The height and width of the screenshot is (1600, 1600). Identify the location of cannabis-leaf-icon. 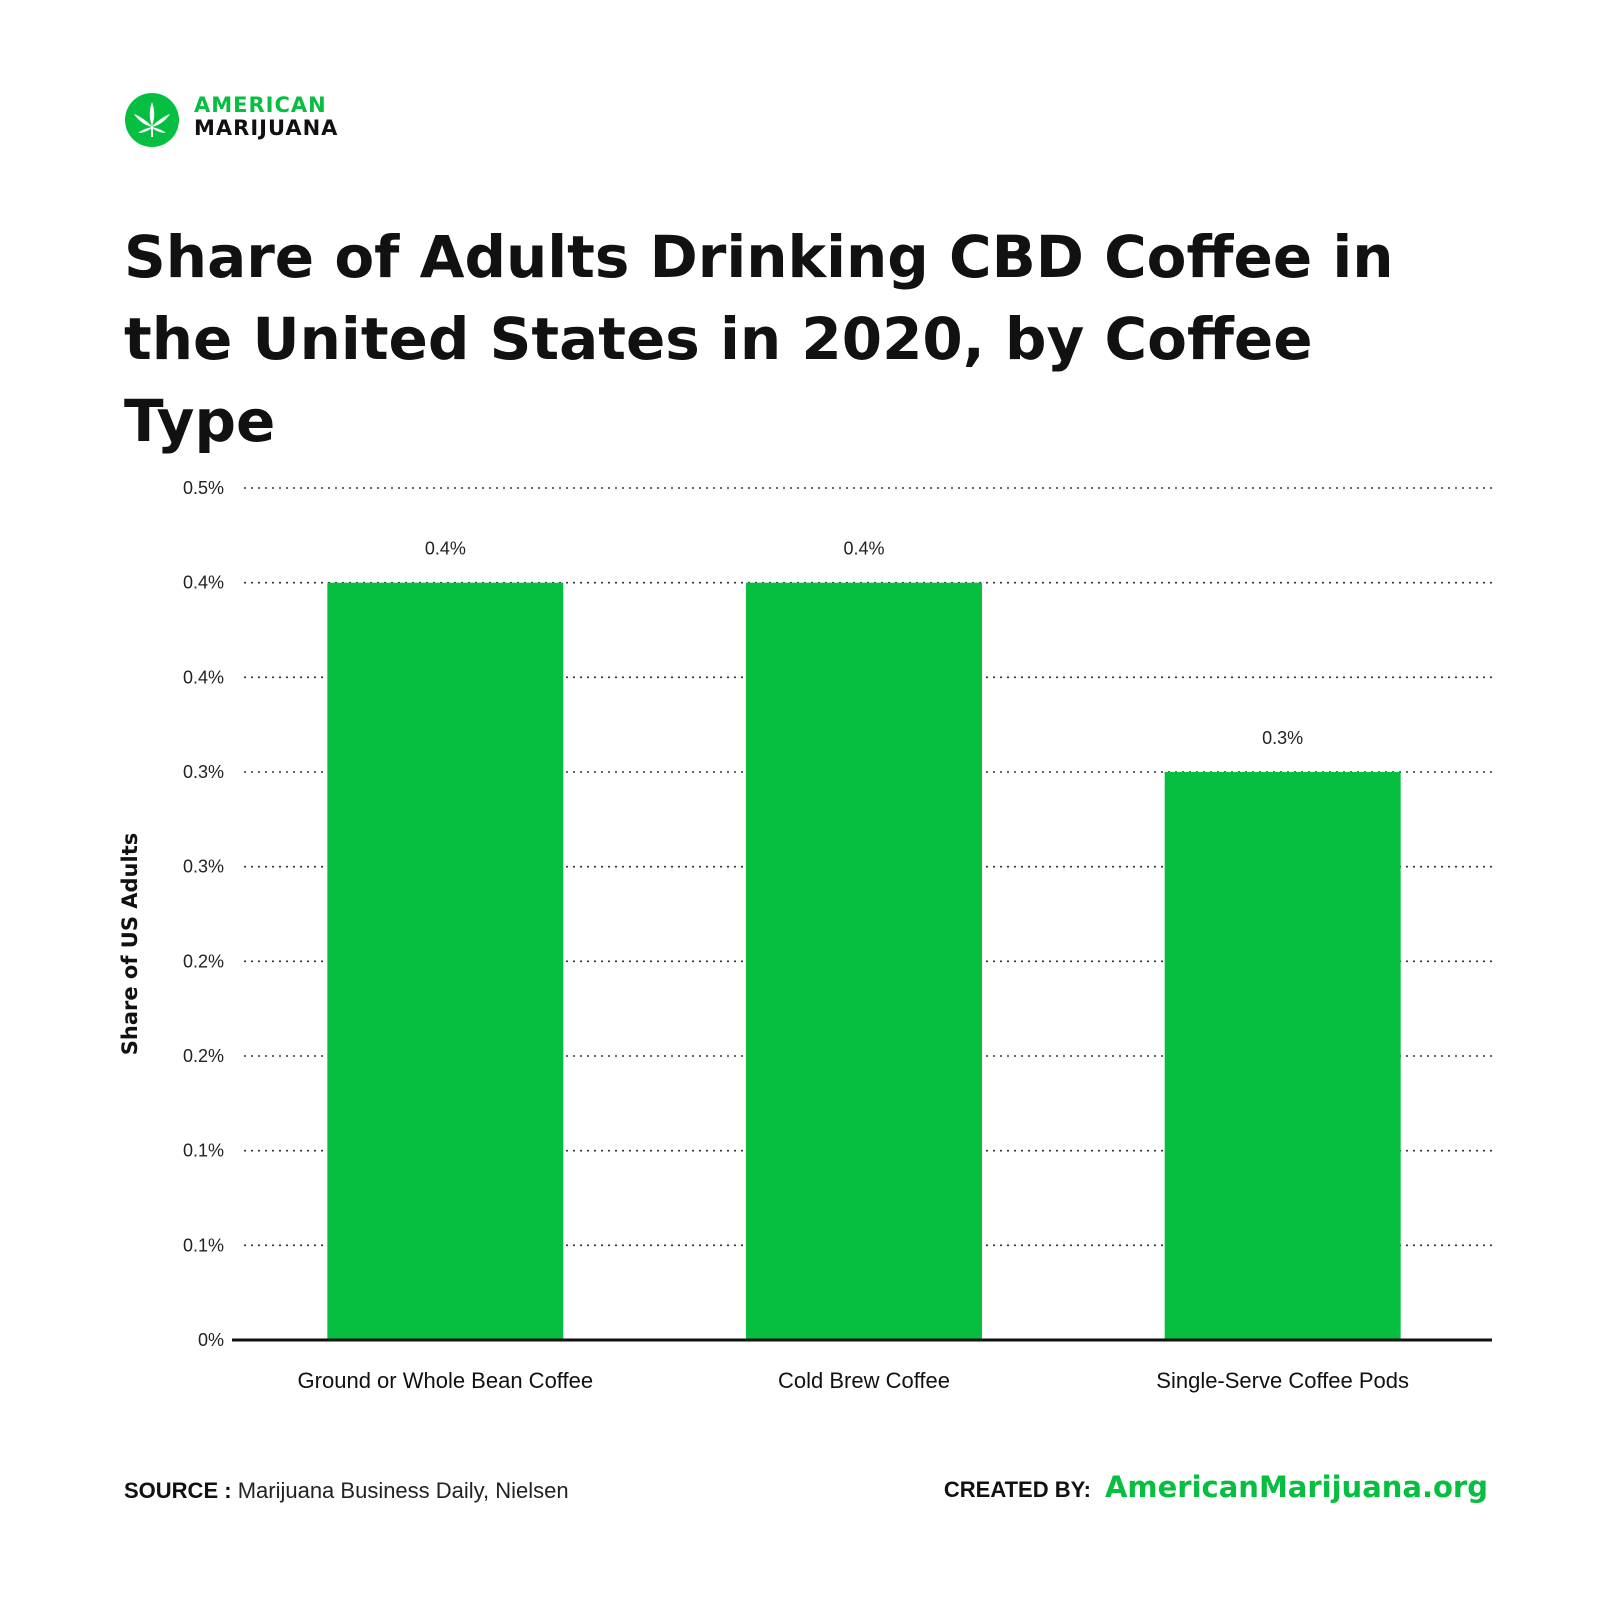
(152, 120).